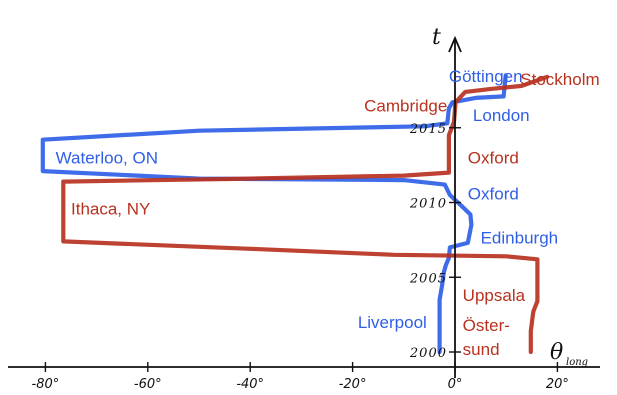 Image resolution: width=617 pixels, height=395 pixels. Describe the element at coordinates (110, 208) in the screenshot. I see `place-label: Ithaca, NY` at that location.